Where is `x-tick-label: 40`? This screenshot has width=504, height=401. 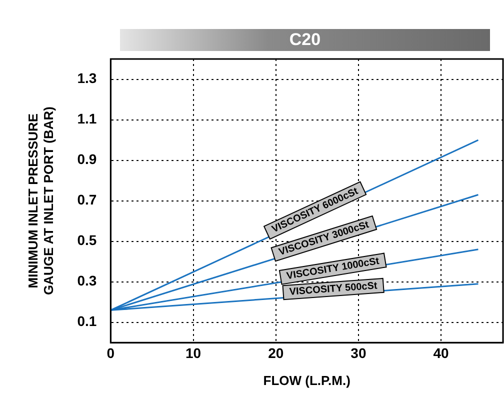 x-tick-label: 40 is located at coordinates (441, 352).